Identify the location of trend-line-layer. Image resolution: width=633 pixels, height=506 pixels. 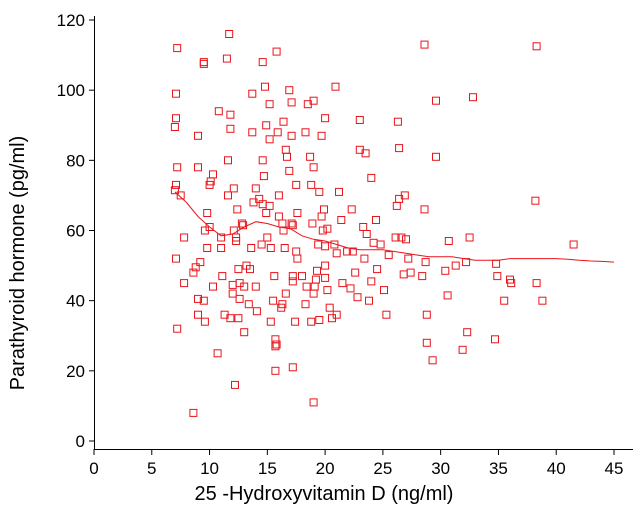
(394, 227).